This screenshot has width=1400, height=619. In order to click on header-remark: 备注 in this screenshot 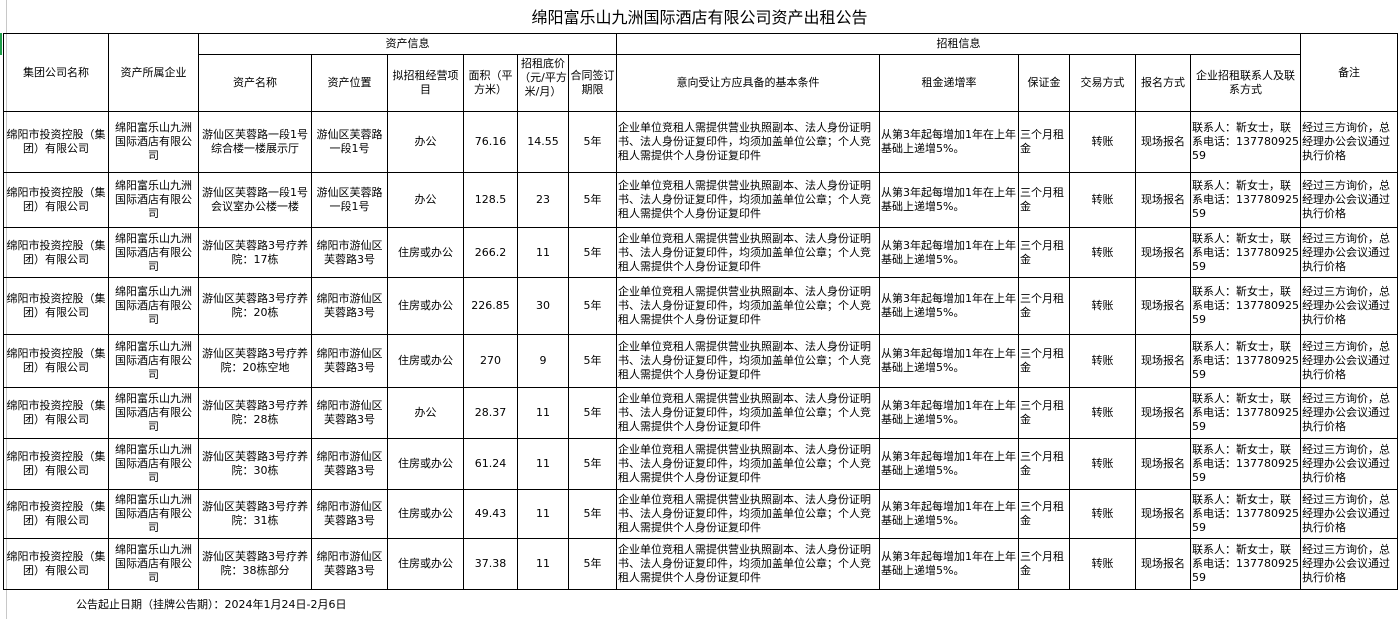, I will do `click(1349, 72)`.